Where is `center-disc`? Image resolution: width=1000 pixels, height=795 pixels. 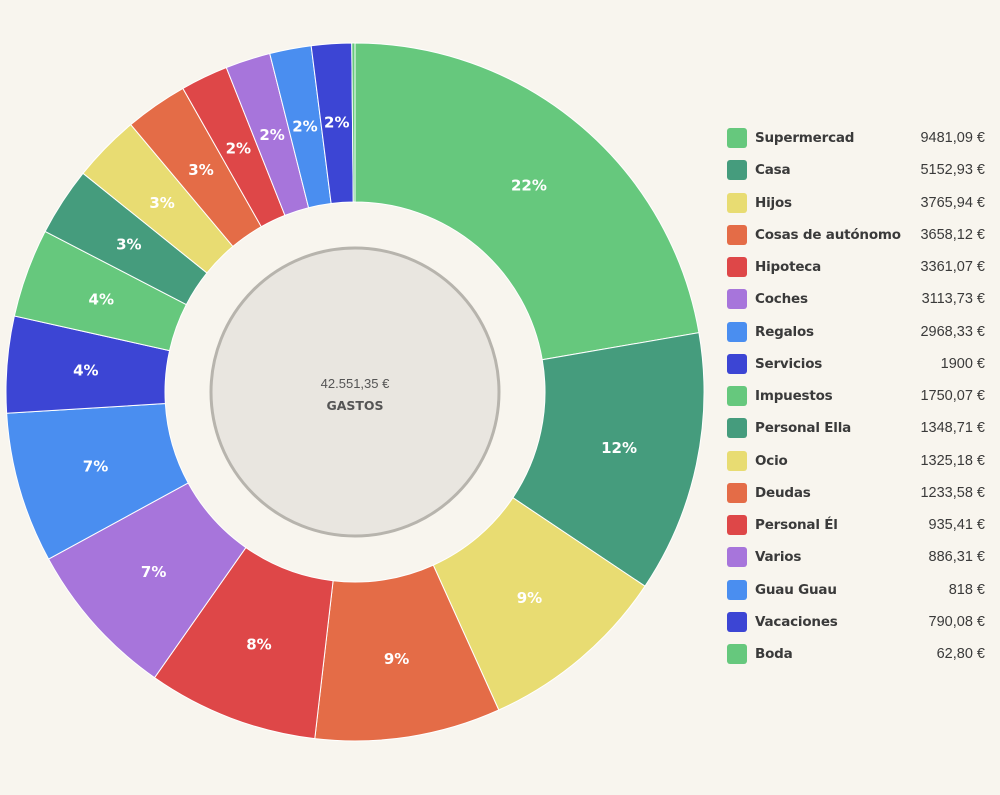 center-disc is located at coordinates (355, 392).